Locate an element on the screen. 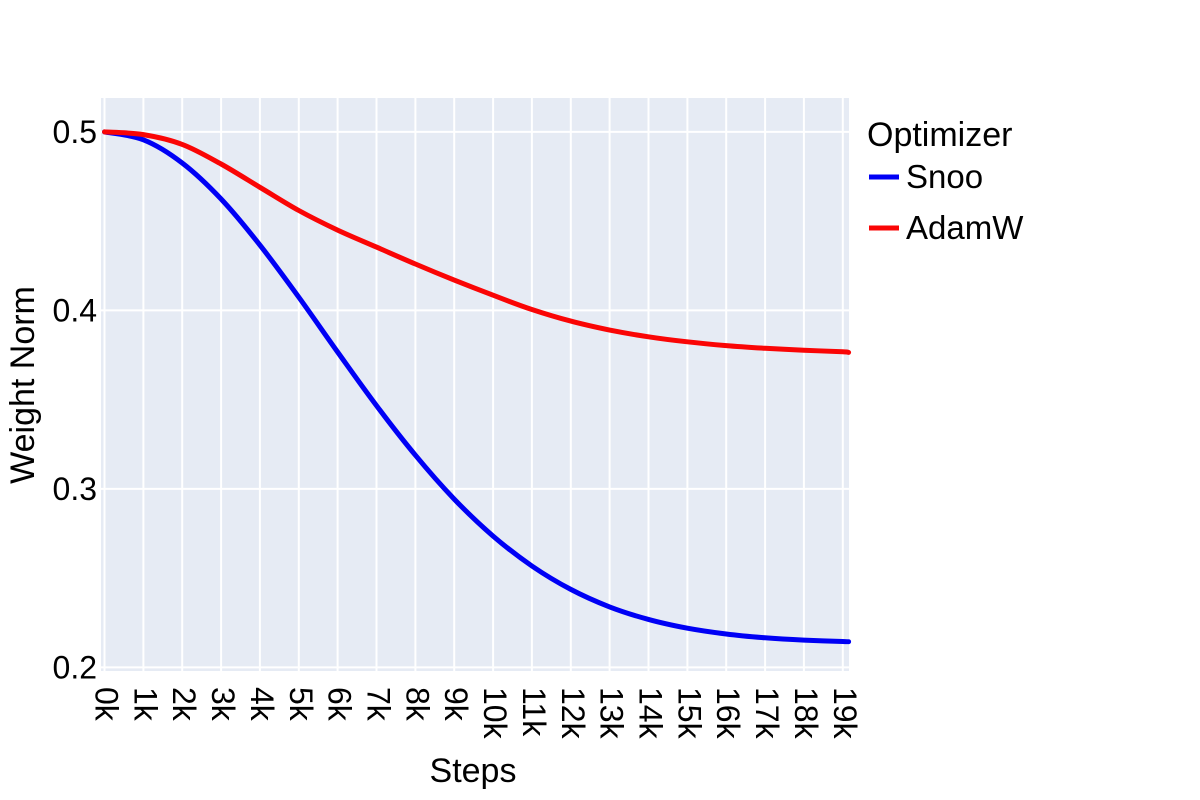  x-tick-label: 14k is located at coordinates (651, 713).